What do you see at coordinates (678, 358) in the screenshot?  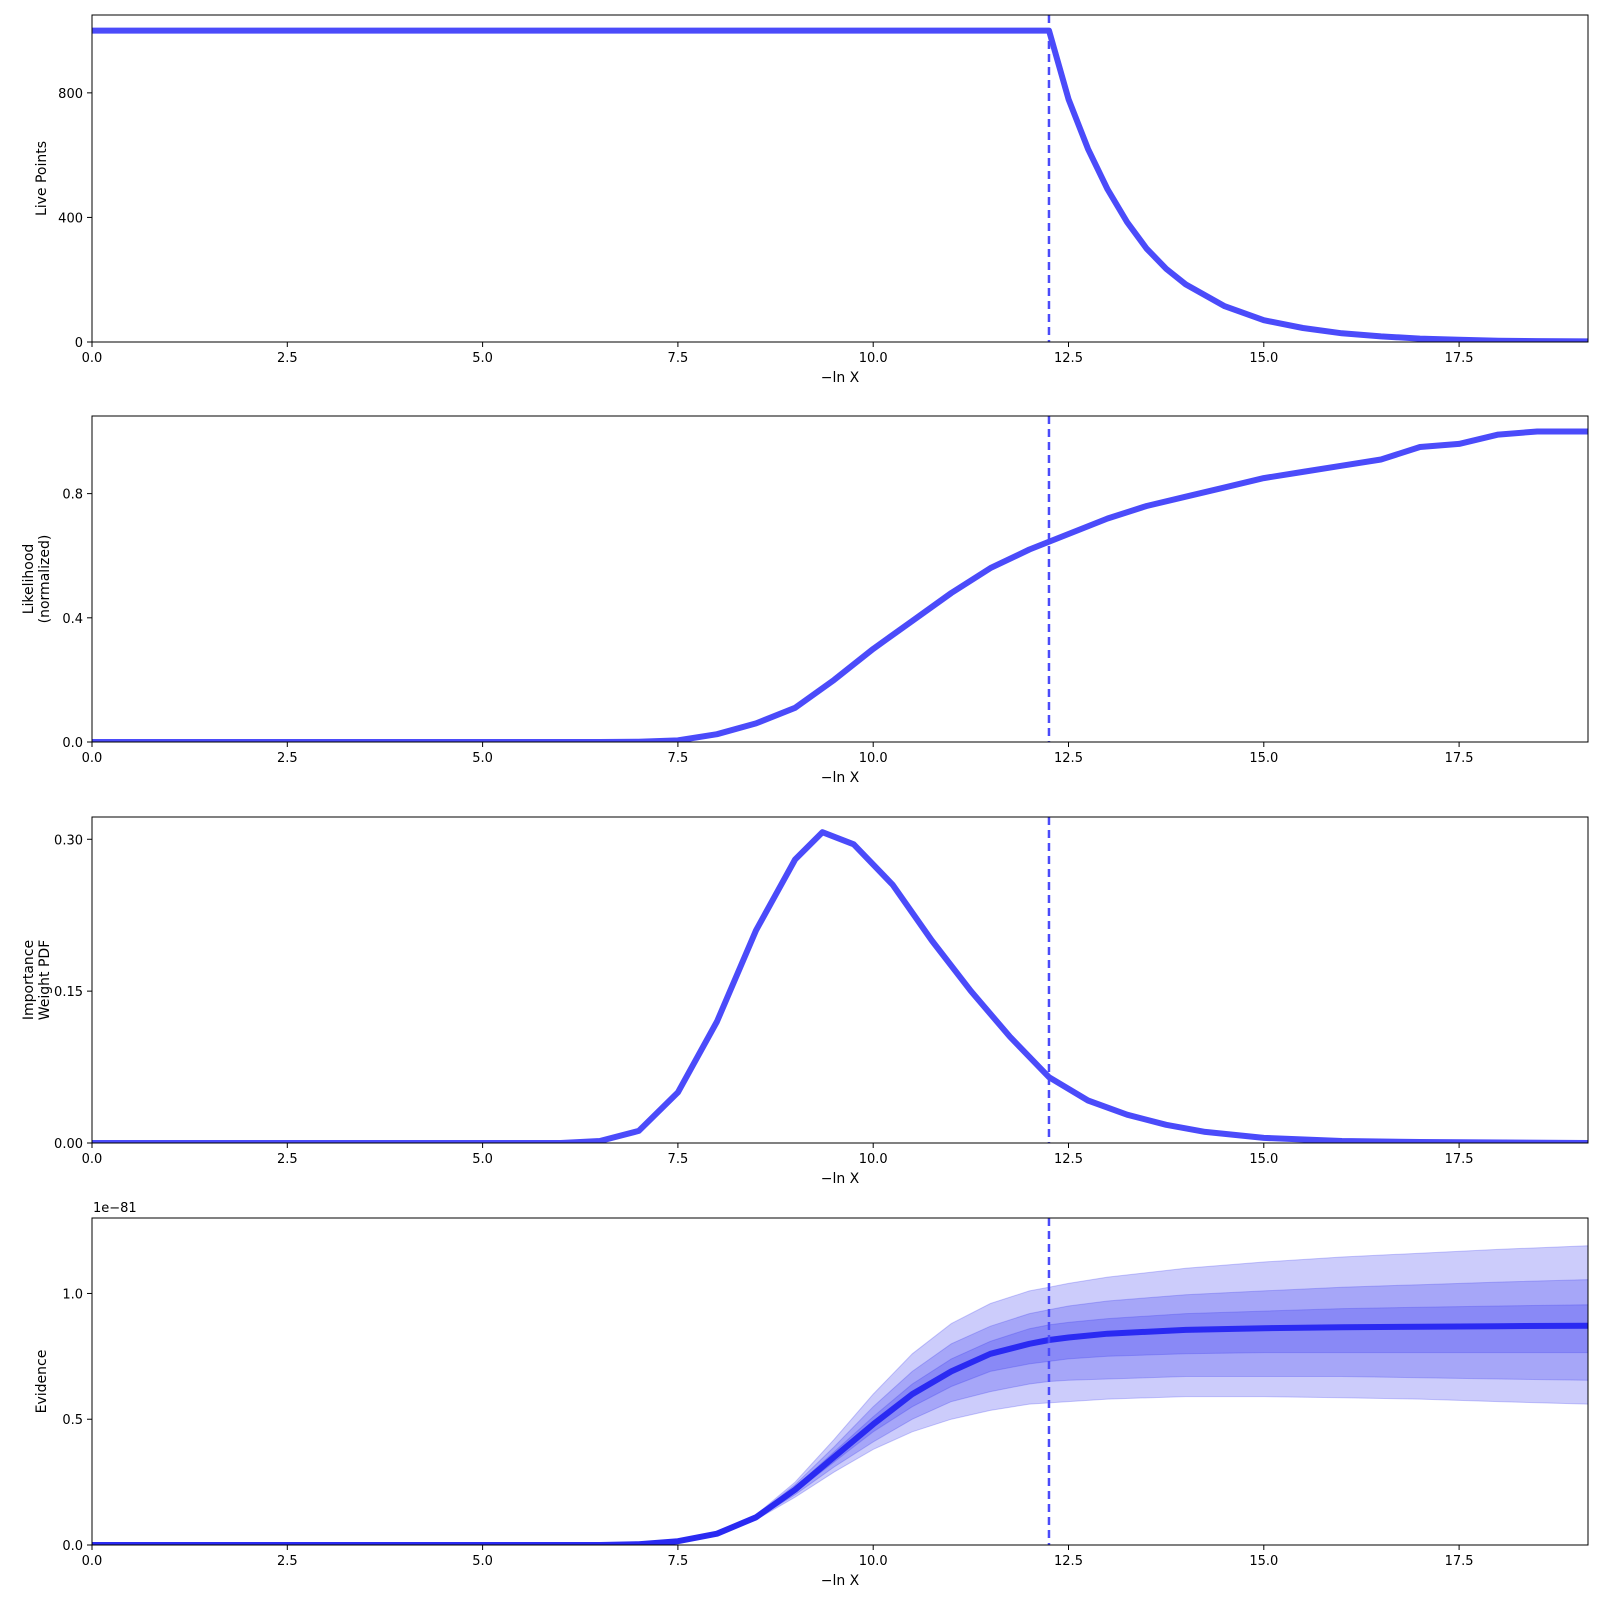 I see `live-points-x-tick-label: 7.5` at bounding box center [678, 358].